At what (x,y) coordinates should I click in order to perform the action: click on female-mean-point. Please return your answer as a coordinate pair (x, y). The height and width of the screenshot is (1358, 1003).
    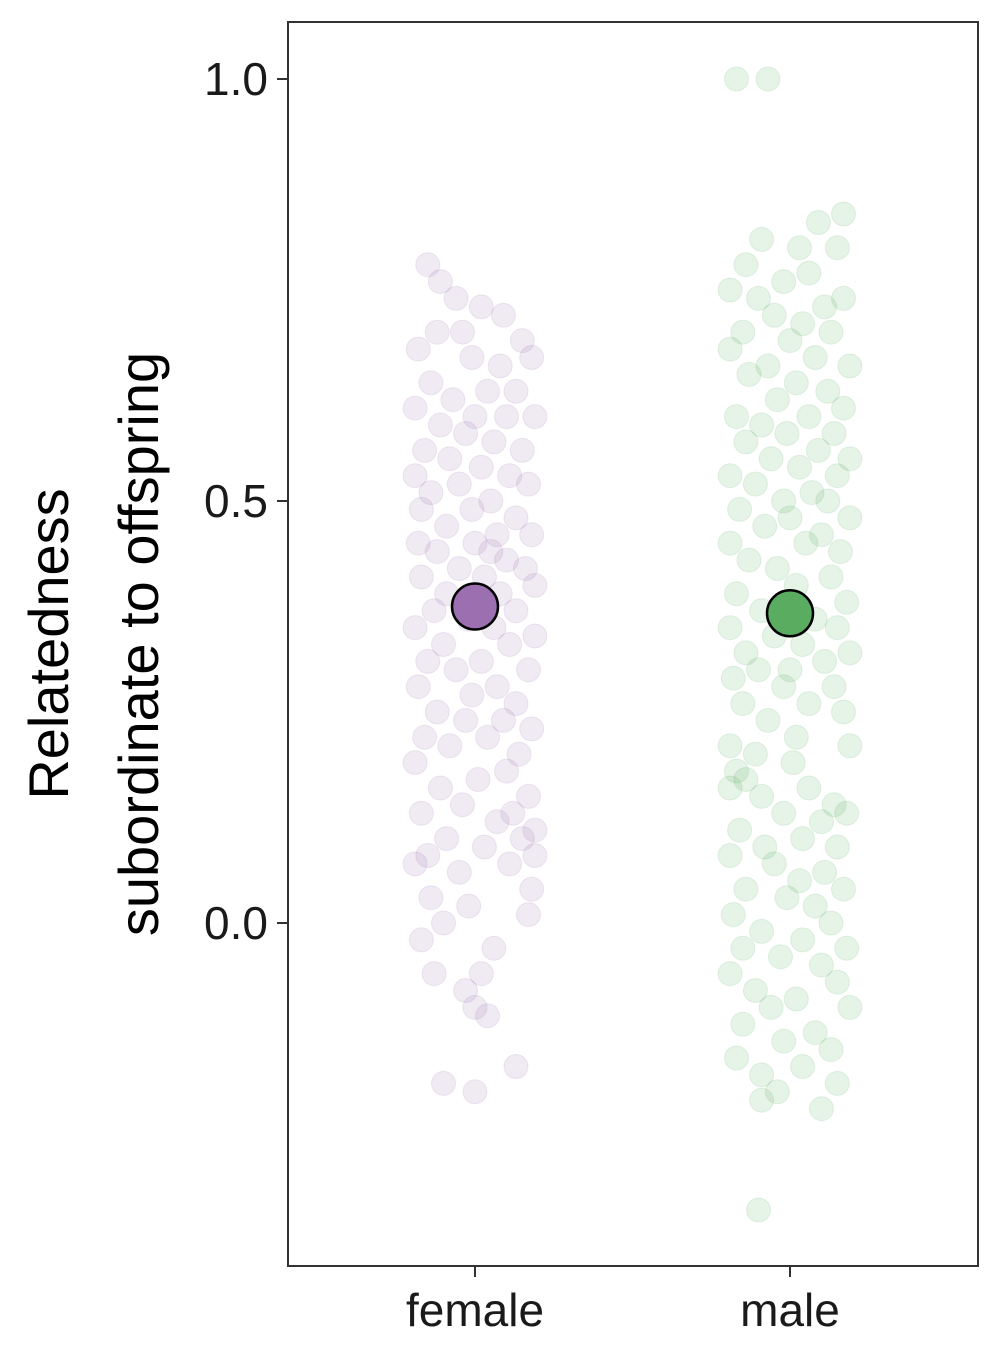
    Looking at the image, I should click on (475, 606).